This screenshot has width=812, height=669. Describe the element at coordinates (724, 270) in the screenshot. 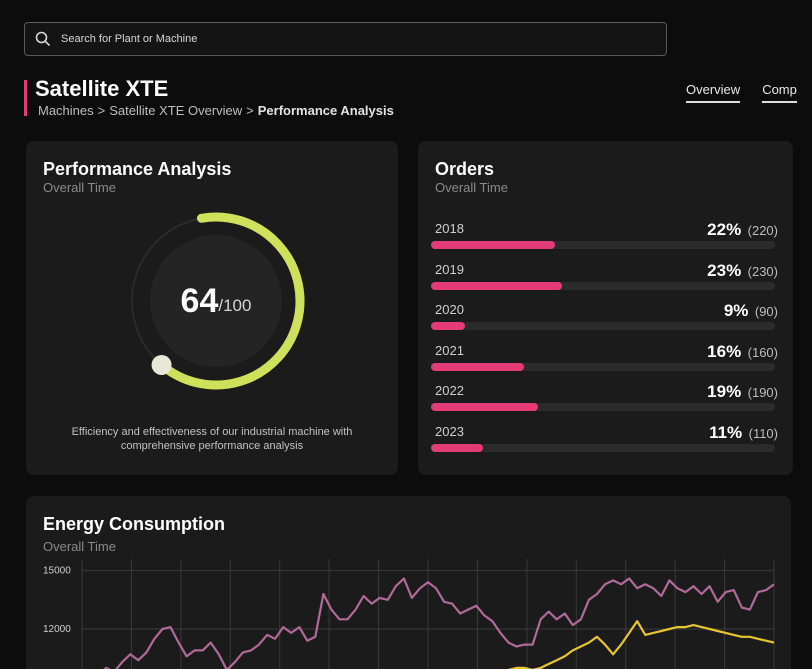

I see `order-percent: 23%` at that location.